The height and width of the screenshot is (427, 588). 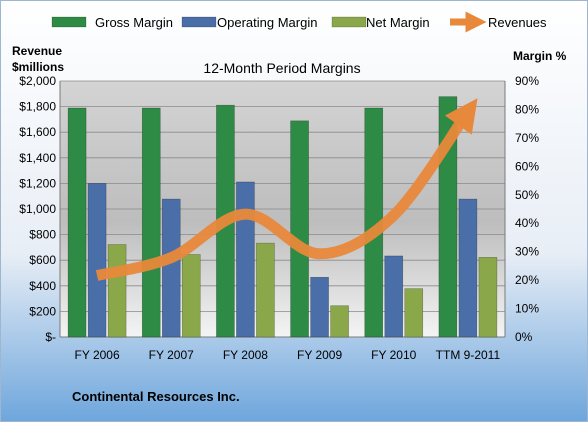 What do you see at coordinates (281, 68) in the screenshot?
I see `chart-title: 12-Month Period Margins` at bounding box center [281, 68].